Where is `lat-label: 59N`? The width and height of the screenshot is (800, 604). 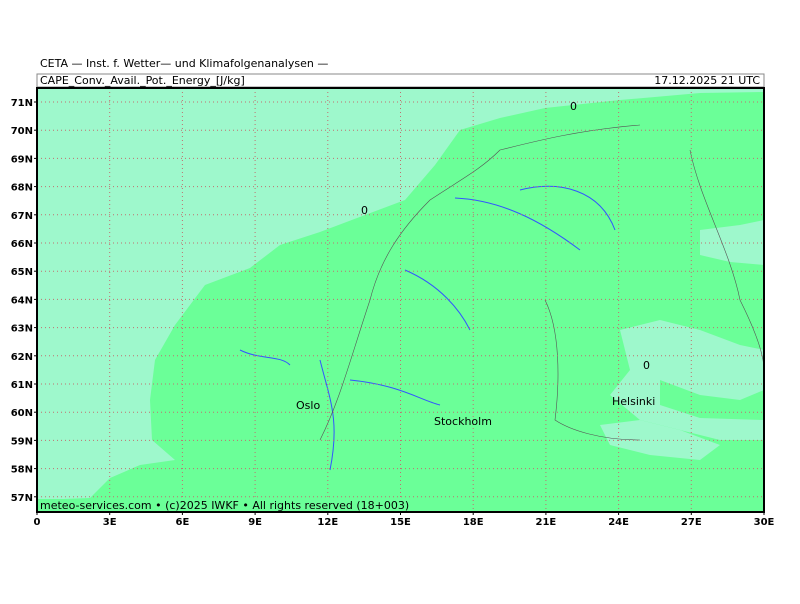 lat-label: 59N is located at coordinates (22, 441).